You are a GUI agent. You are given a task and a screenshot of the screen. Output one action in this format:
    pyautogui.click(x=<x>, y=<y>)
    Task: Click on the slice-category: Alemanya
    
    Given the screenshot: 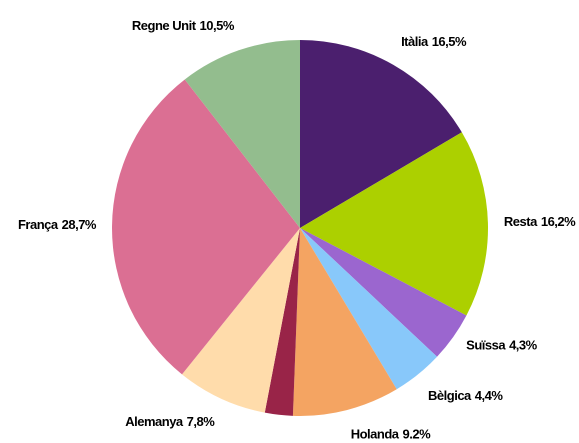 What is the action you would take?
    pyautogui.click(x=154, y=422)
    